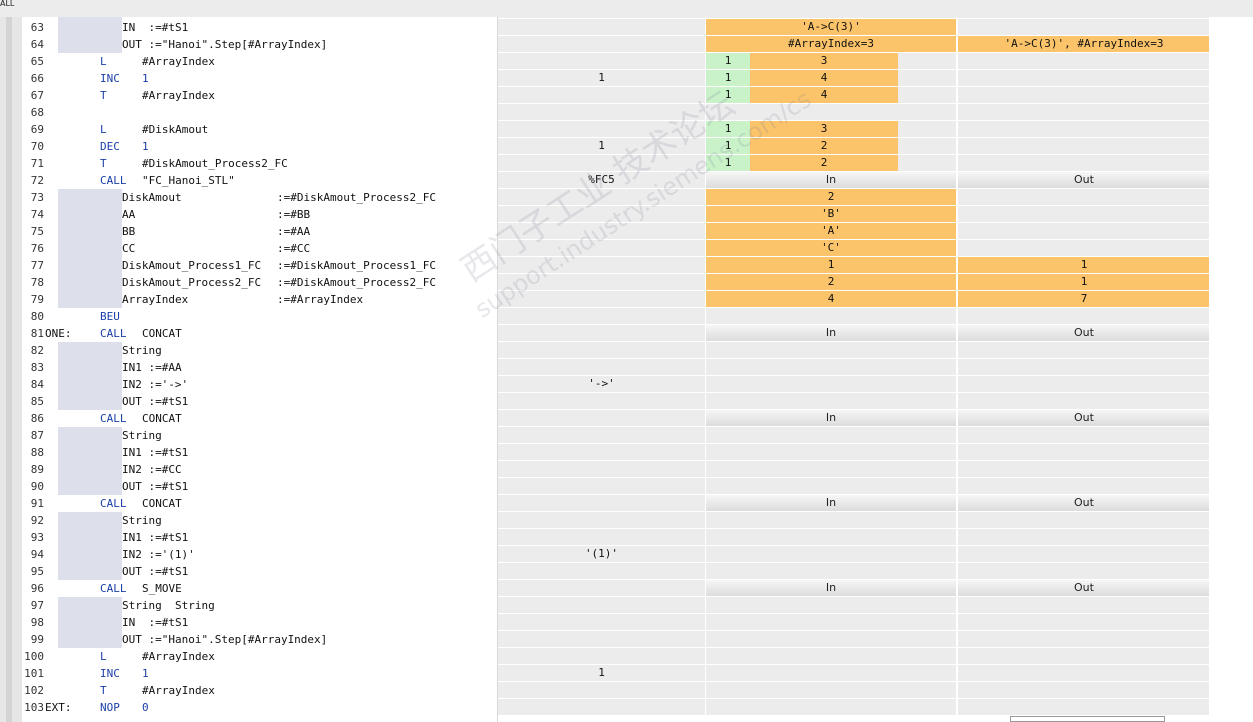 The height and width of the screenshot is (722, 1253). What do you see at coordinates (155, 27) in the screenshot?
I see `call-parameter: IN :=#tS1` at bounding box center [155, 27].